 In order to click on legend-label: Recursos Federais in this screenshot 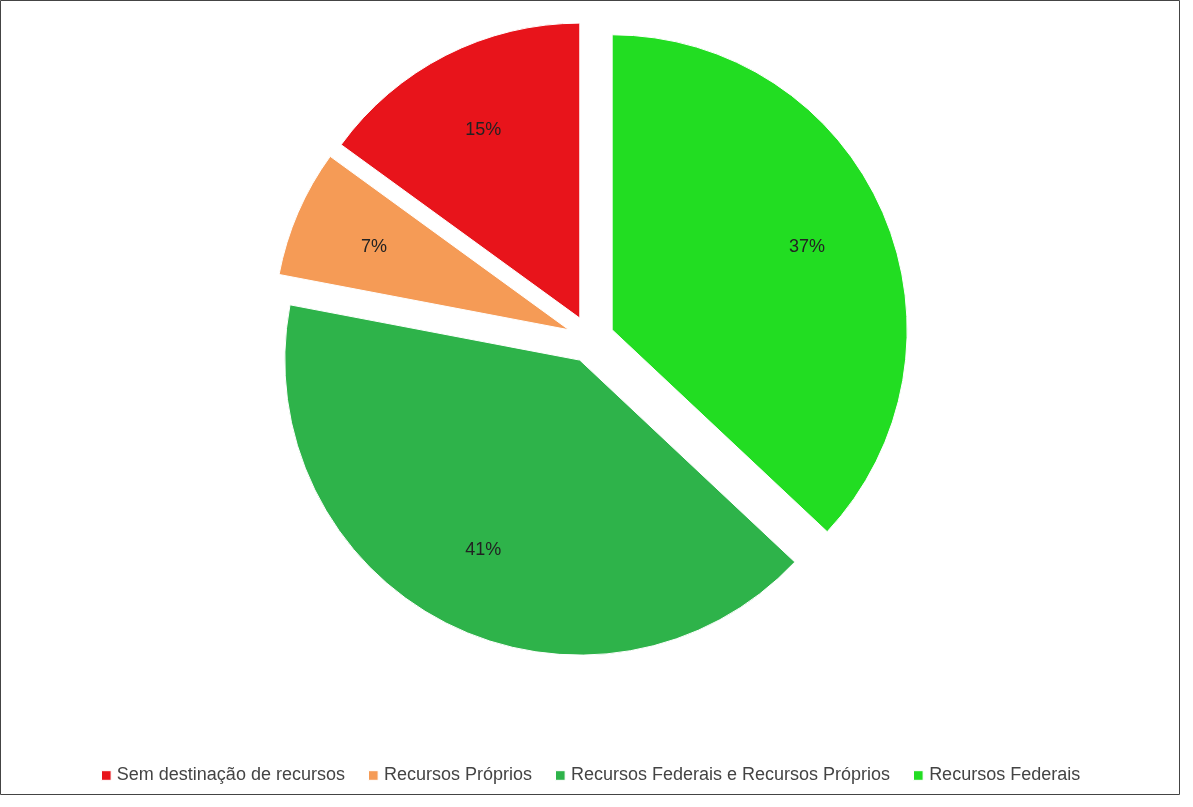, I will do `click(1005, 774)`.